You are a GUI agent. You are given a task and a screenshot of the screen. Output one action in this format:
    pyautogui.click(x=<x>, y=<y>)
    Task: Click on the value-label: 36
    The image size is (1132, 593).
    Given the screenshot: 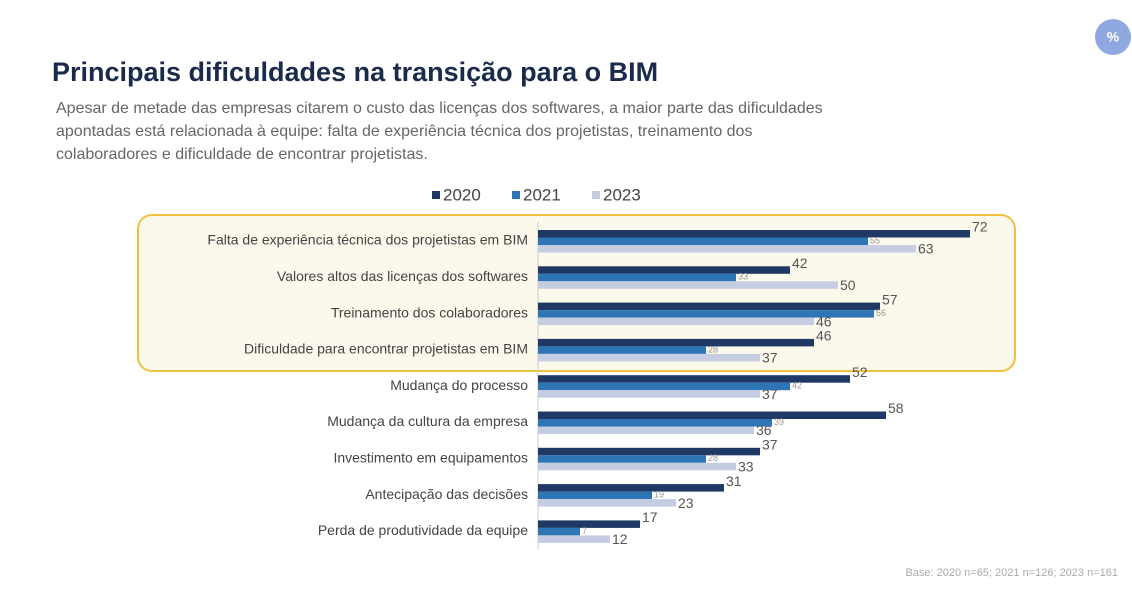 What is the action you would take?
    pyautogui.click(x=764, y=430)
    